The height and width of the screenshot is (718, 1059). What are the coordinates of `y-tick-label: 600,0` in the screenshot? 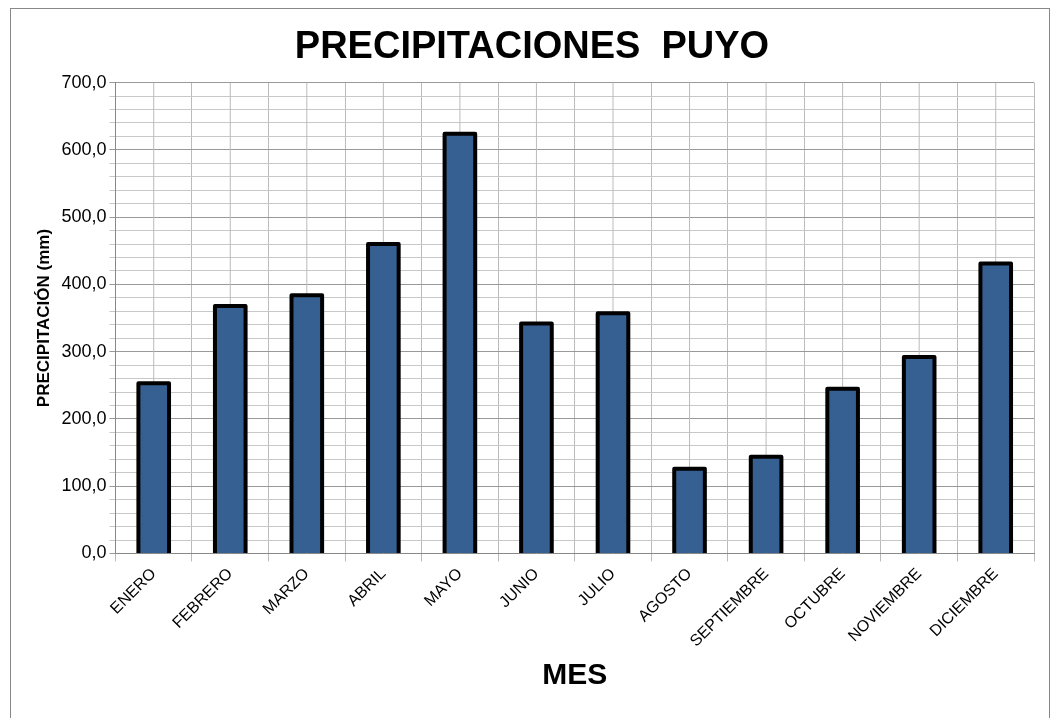 It's located at (84, 148).